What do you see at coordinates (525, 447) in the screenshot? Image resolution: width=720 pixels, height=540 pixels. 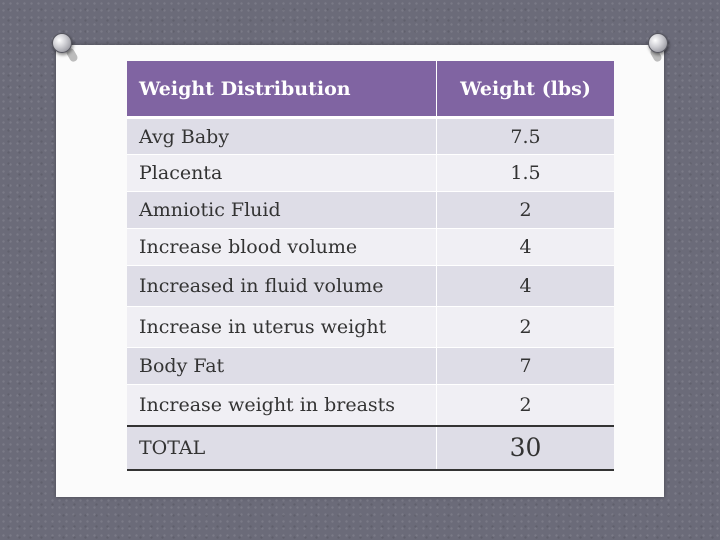 I see `total-value: 30` at bounding box center [525, 447].